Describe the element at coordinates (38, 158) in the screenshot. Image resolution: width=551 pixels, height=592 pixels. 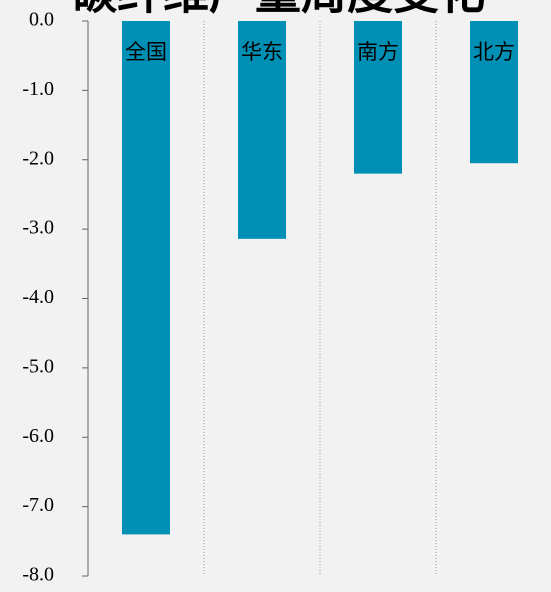
I see `y-tick-label: -2.0` at that location.